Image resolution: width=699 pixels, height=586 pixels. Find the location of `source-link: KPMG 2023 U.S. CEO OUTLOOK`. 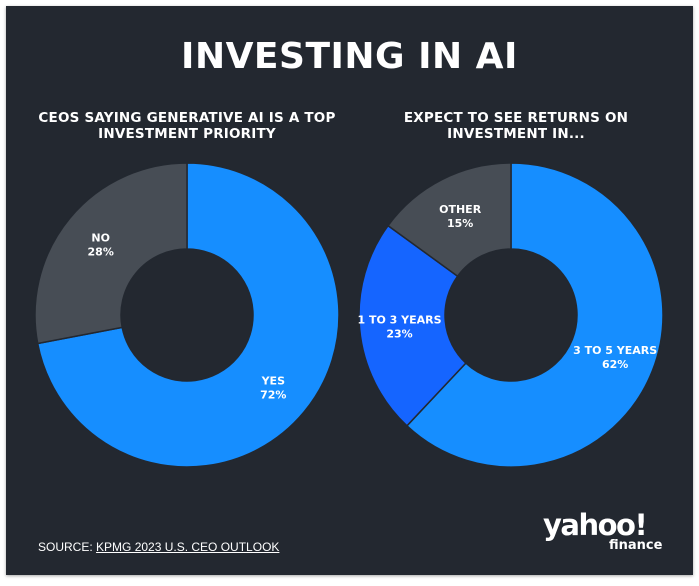

source-link: KPMG 2023 U.S. CEO OUTLOOK is located at coordinates (188, 547).